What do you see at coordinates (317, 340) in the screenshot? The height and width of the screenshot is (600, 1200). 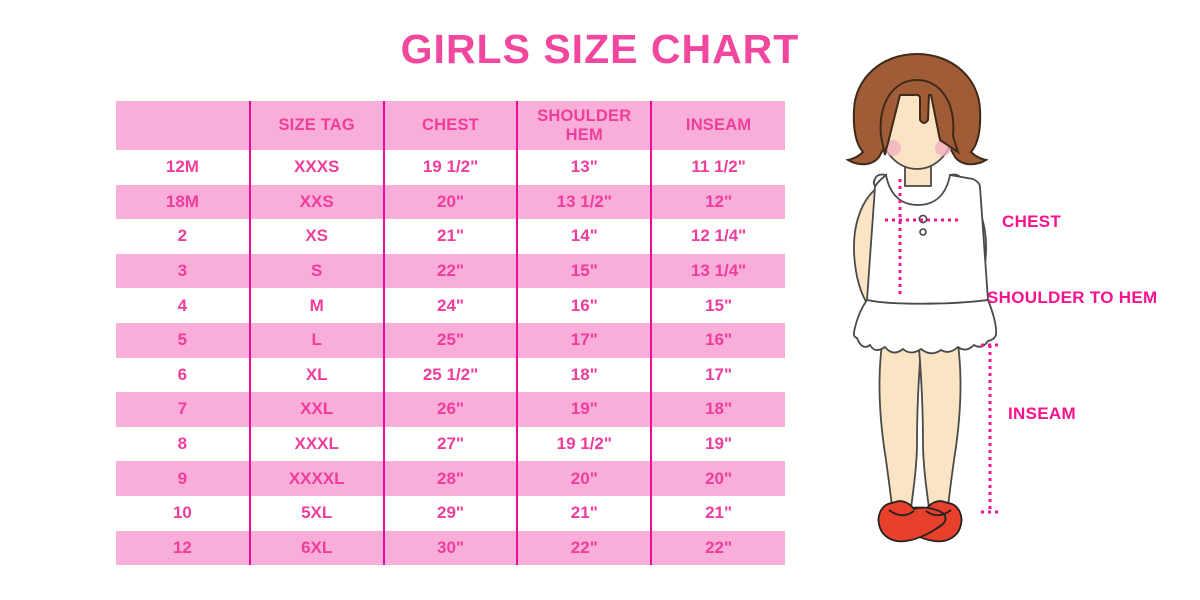 I see `table-cell: L` at bounding box center [317, 340].